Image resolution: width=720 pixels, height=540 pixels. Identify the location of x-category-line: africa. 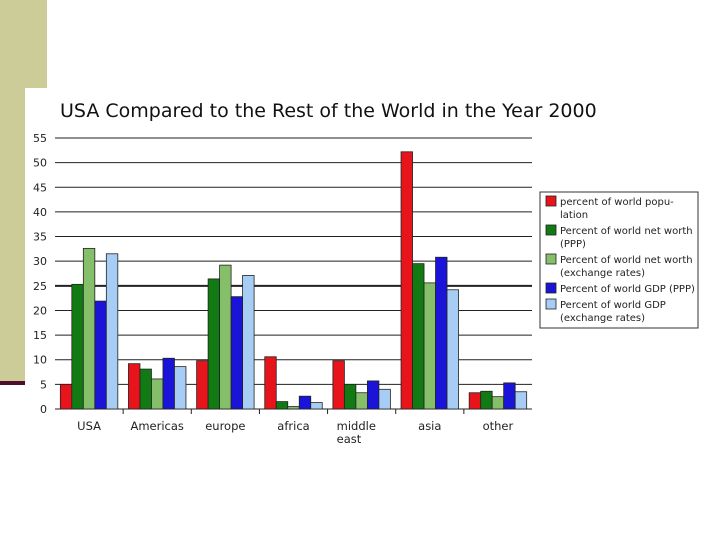
(293, 426).